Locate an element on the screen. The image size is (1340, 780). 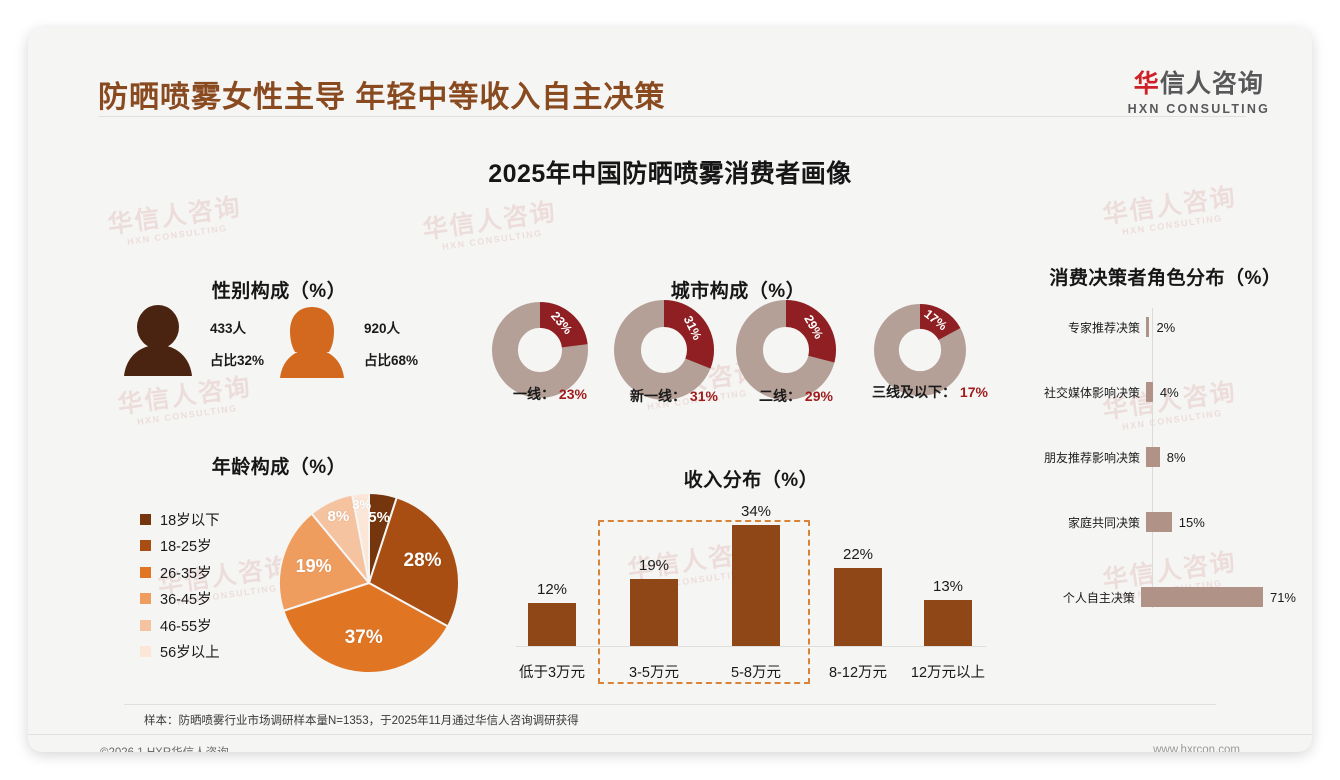
decision-label: 朋友推荐影响决策 is located at coordinates (1091, 457).